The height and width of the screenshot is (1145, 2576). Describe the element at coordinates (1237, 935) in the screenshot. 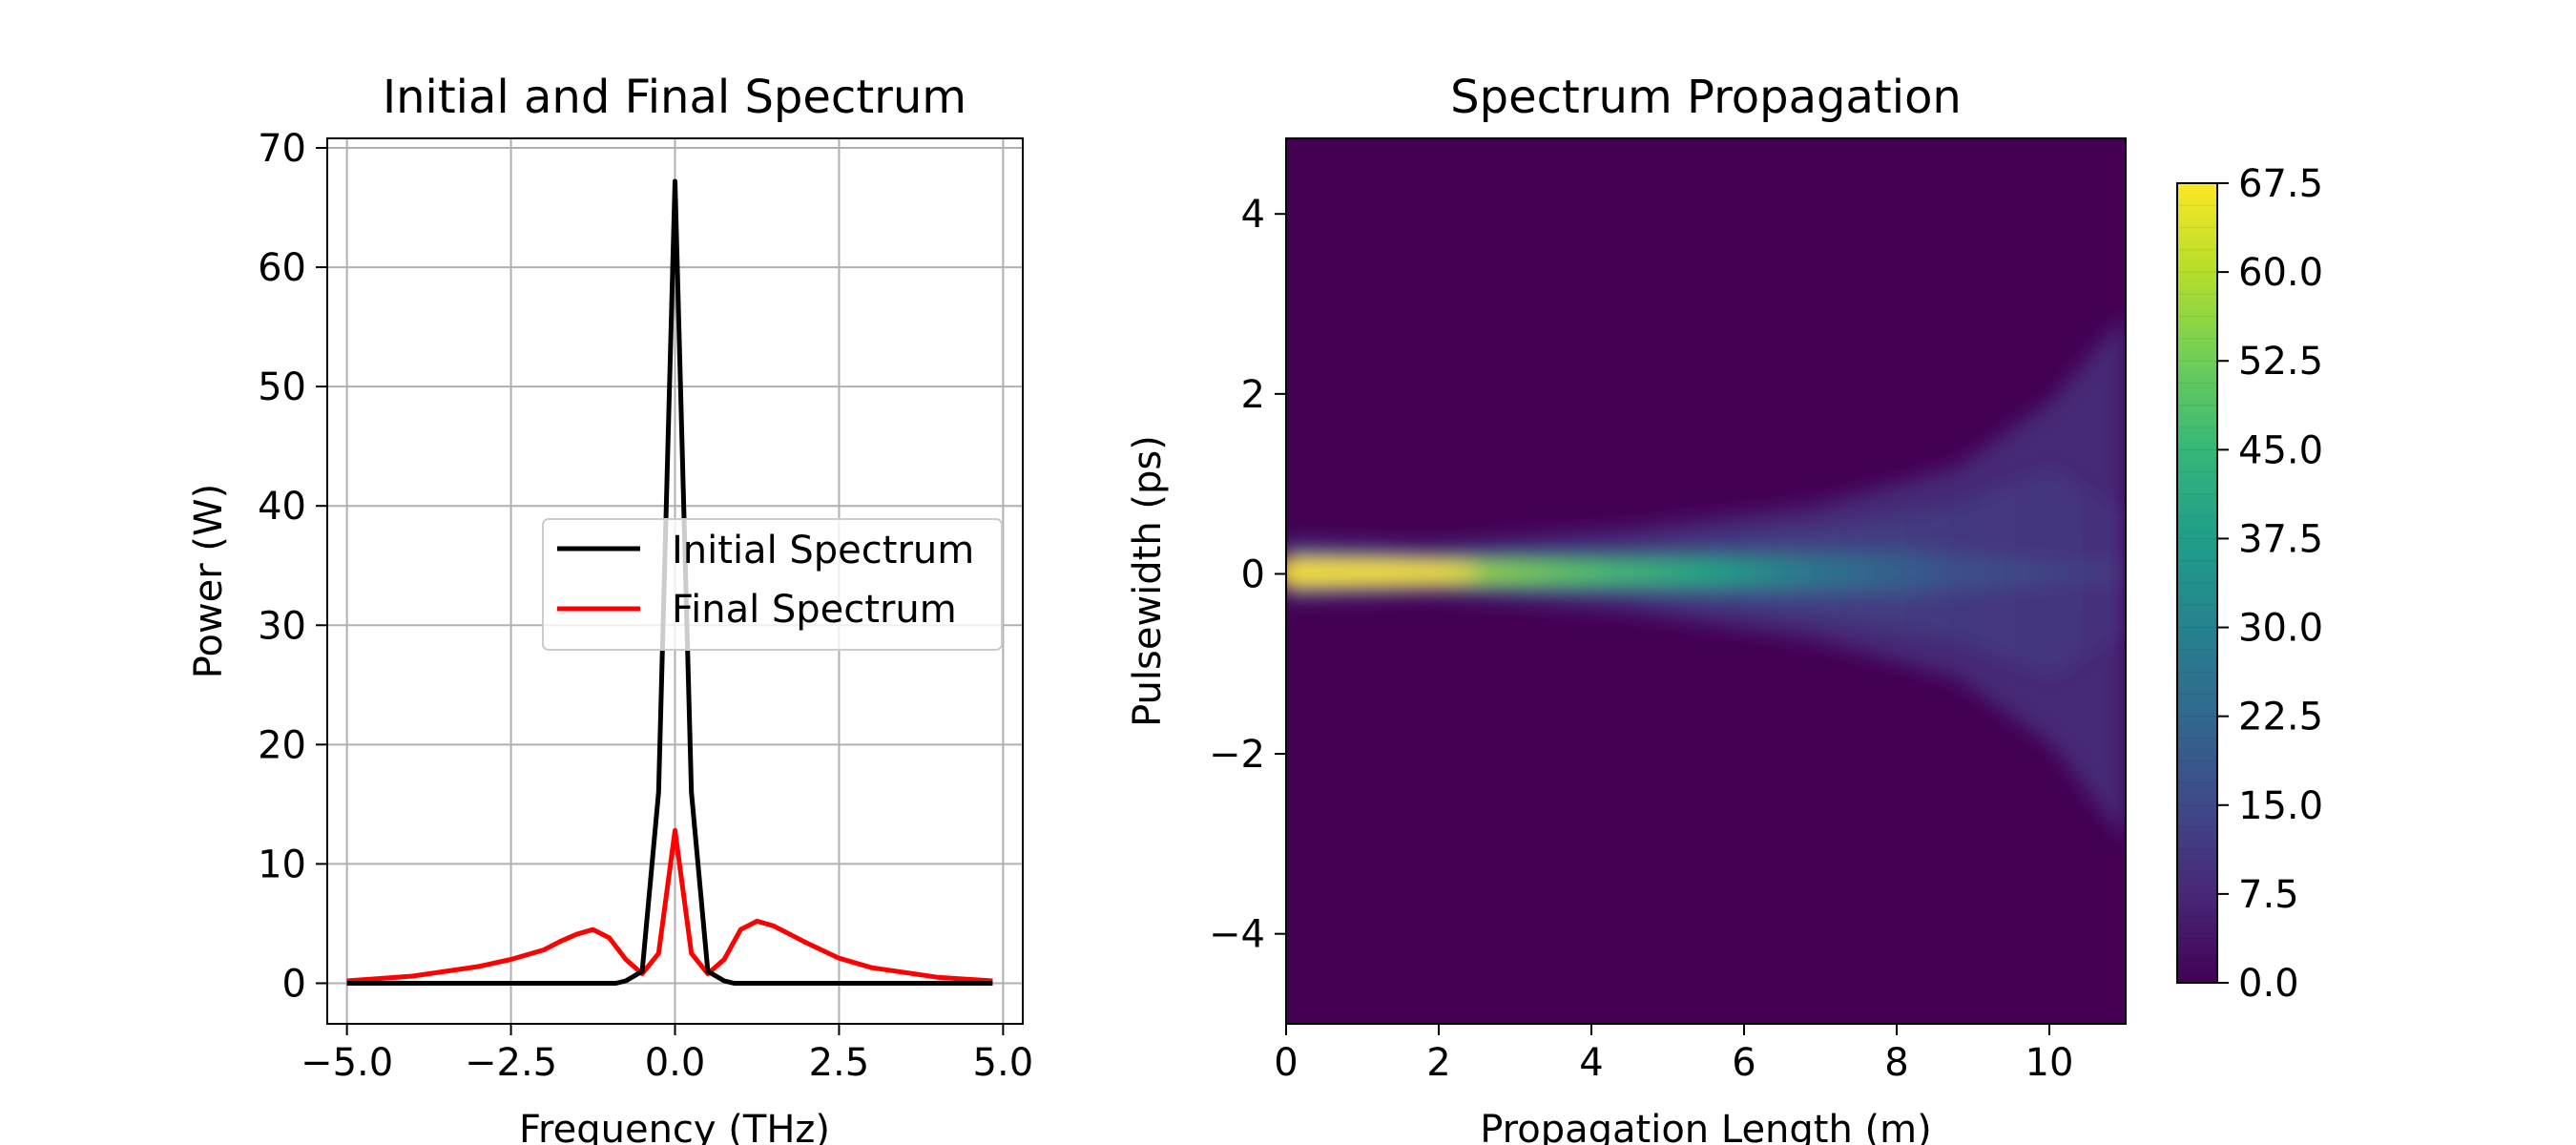

I see `y-tick-label: −4` at that location.